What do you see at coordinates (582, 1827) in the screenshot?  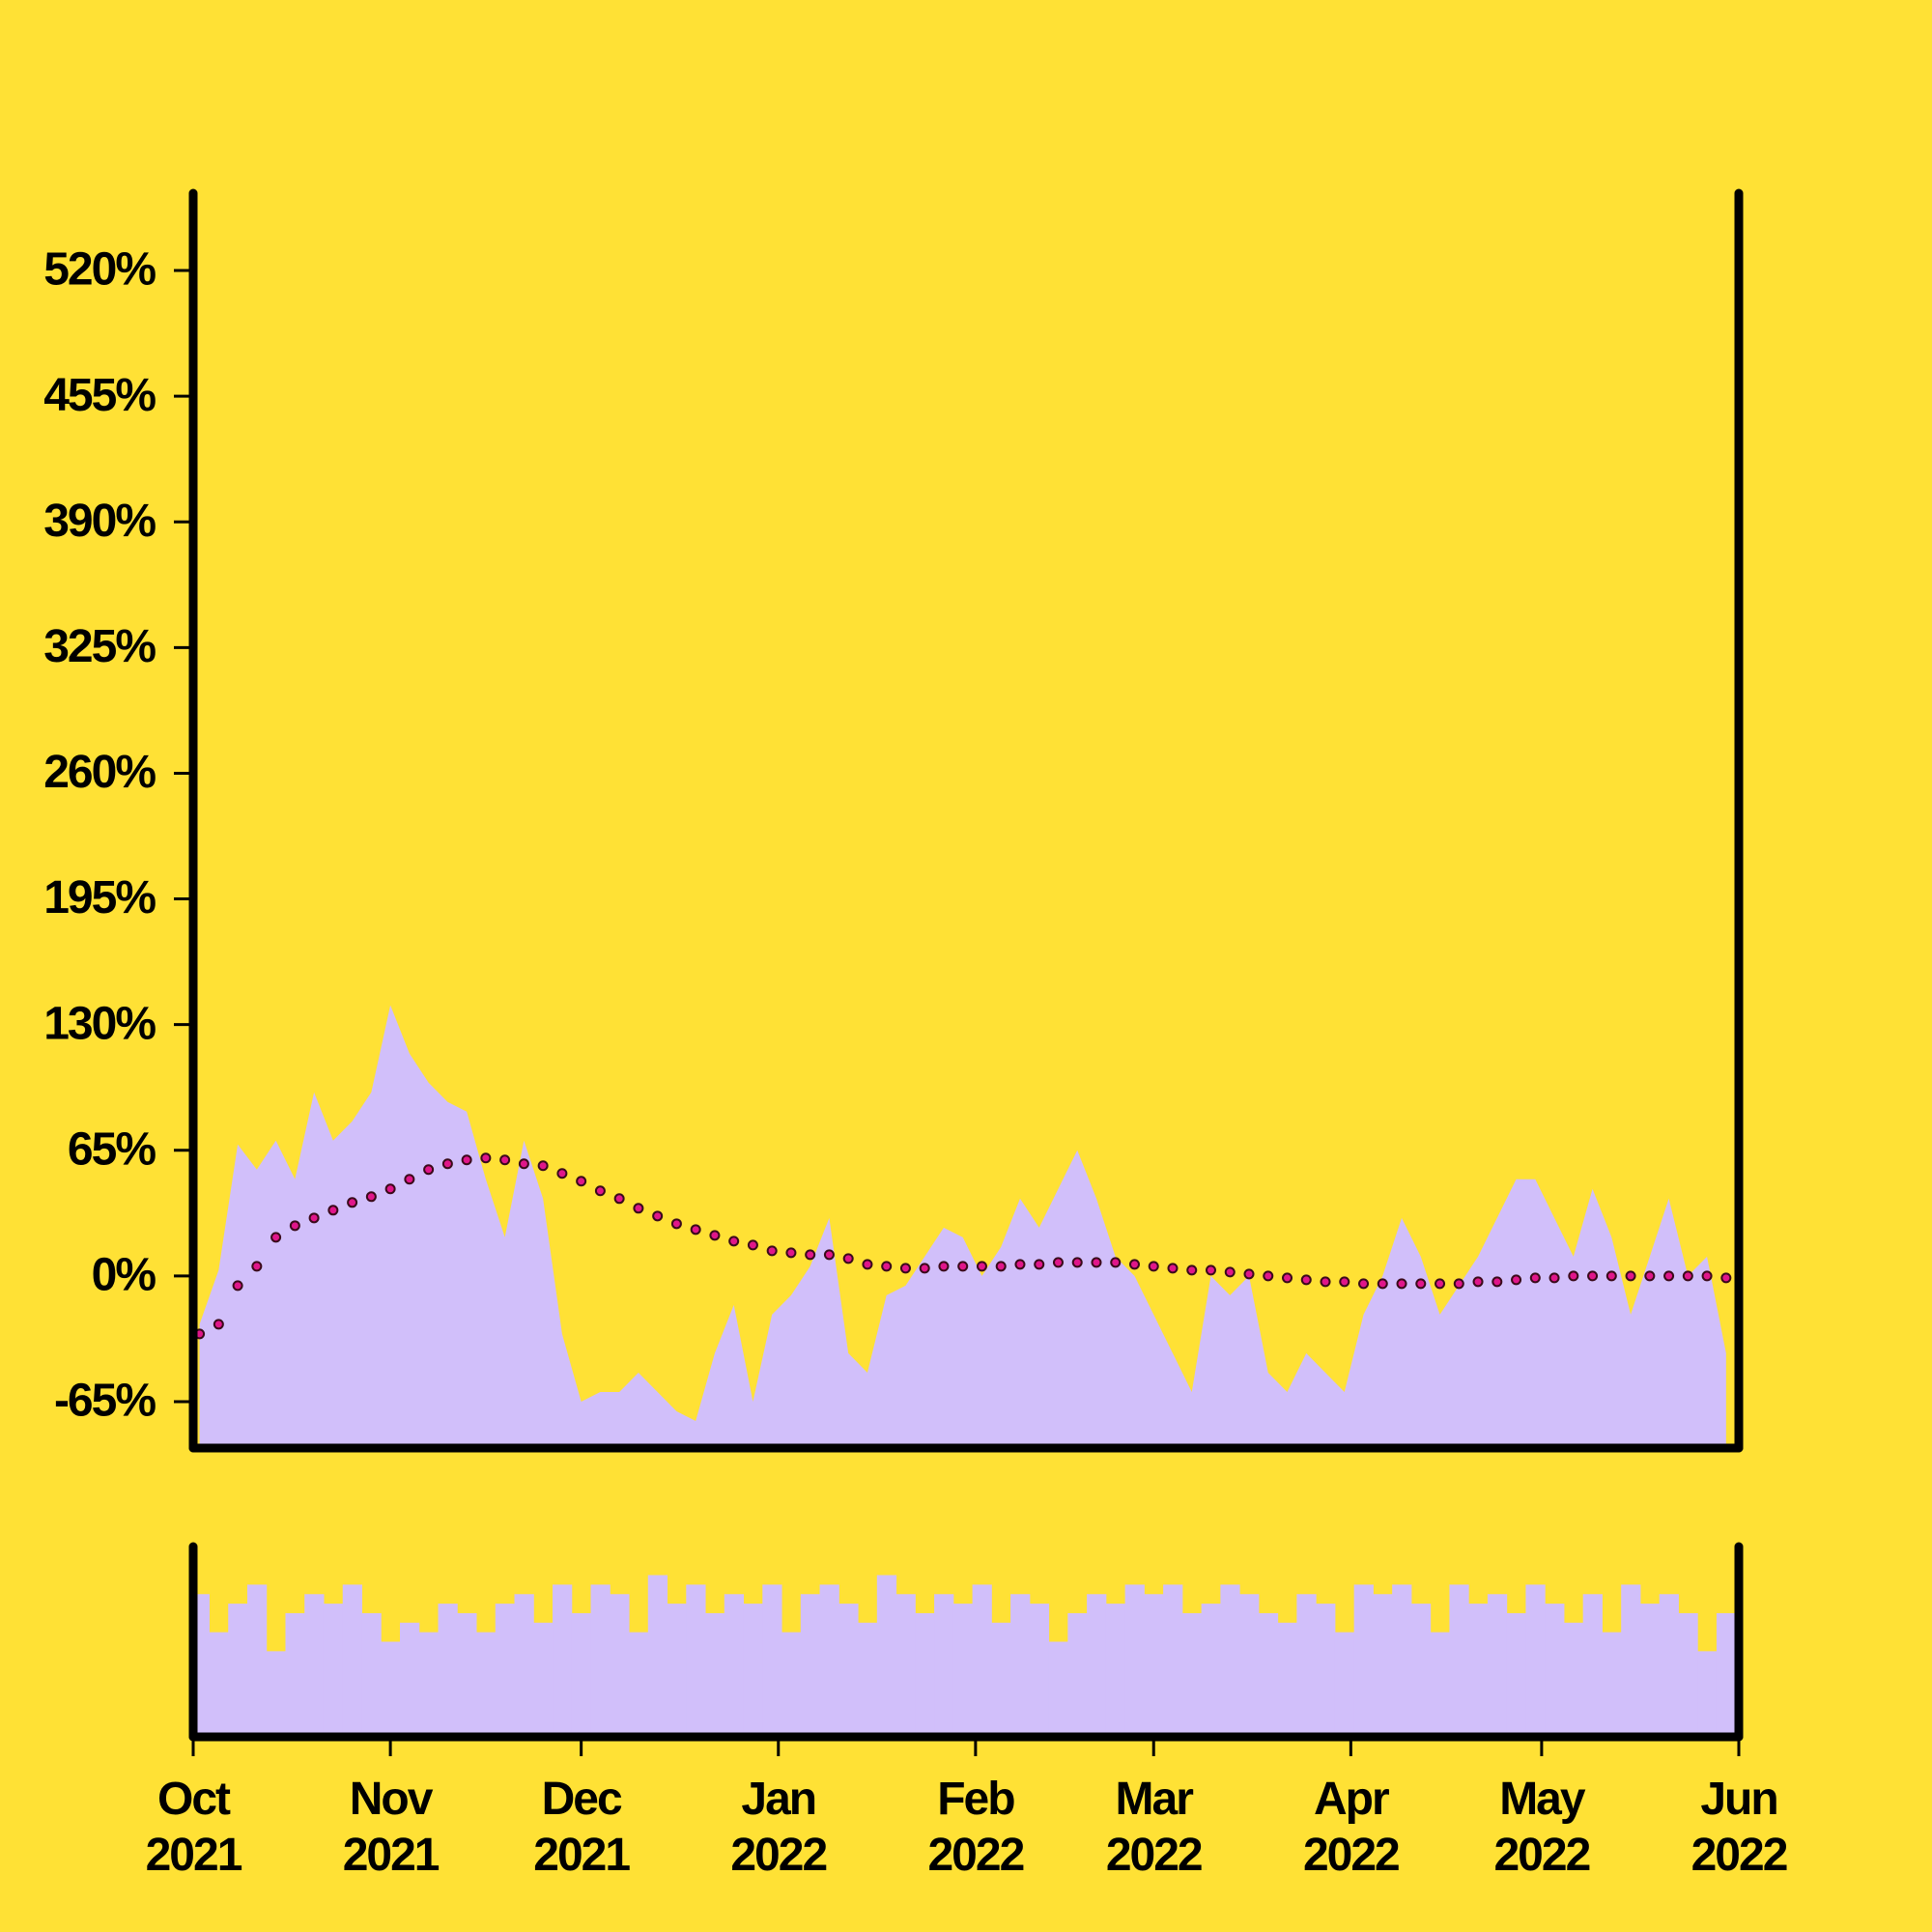 I see `x-tick-label: Dec 2021` at bounding box center [582, 1827].